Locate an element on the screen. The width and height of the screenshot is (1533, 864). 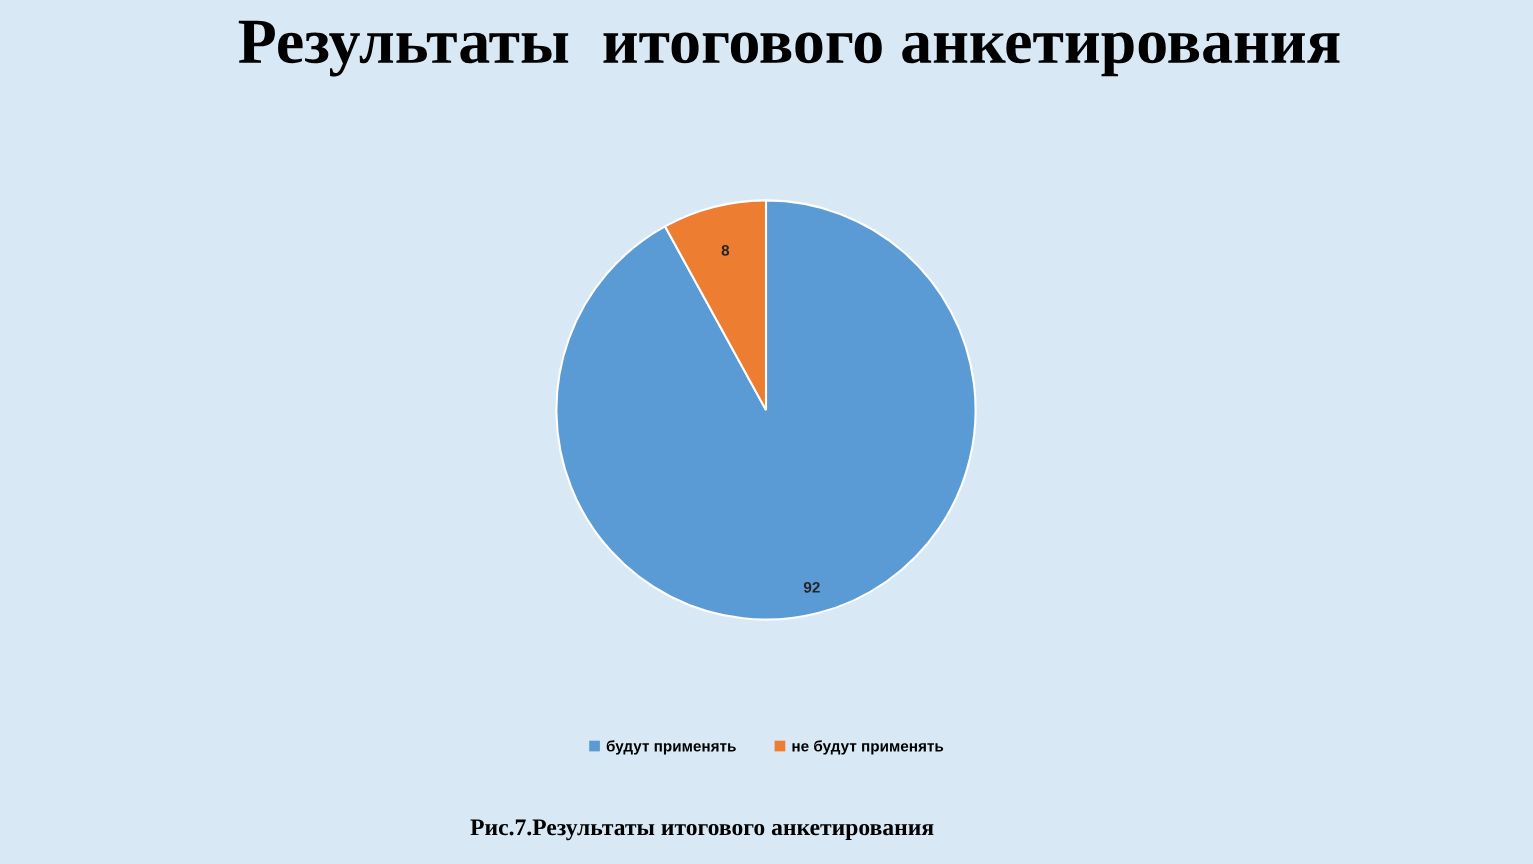
legend-label: будут применять is located at coordinates (671, 747).